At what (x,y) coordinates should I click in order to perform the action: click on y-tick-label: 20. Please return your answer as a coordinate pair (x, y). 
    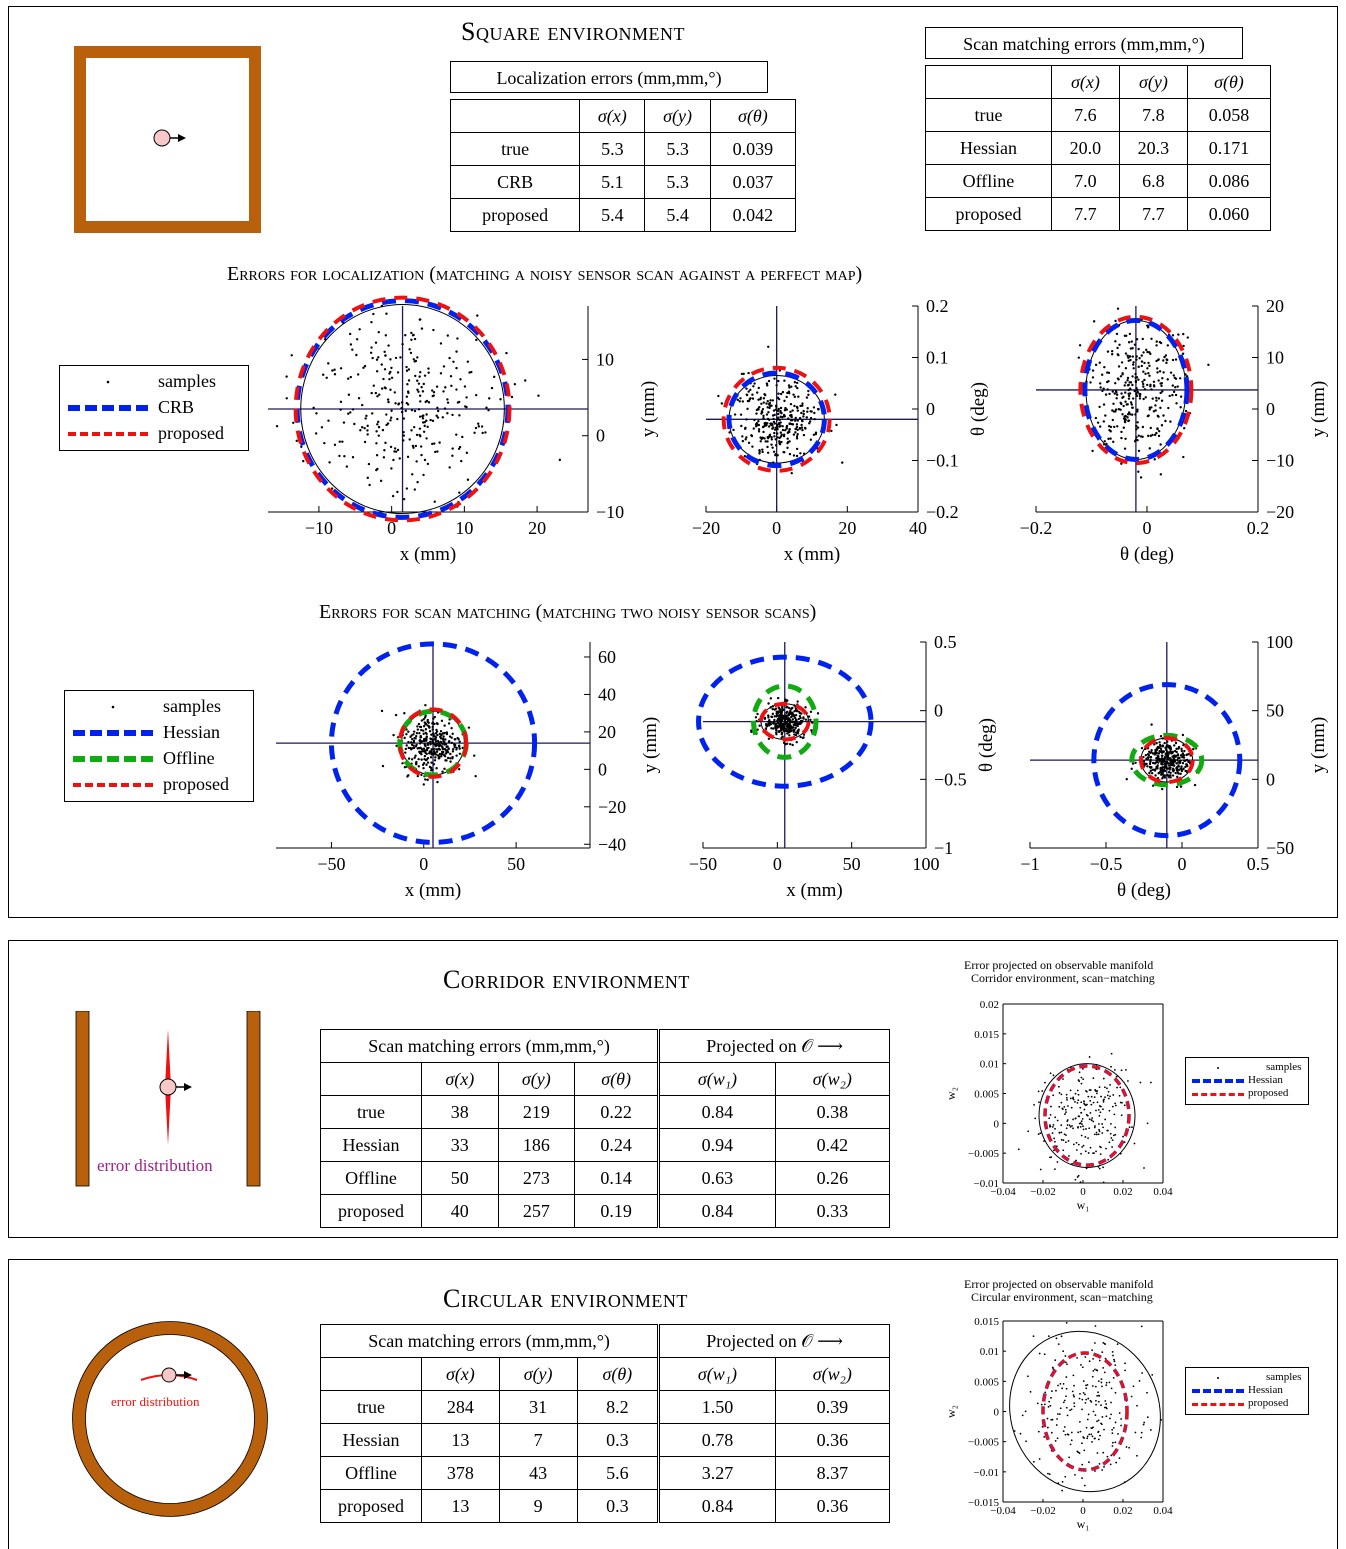
    Looking at the image, I should click on (1275, 306).